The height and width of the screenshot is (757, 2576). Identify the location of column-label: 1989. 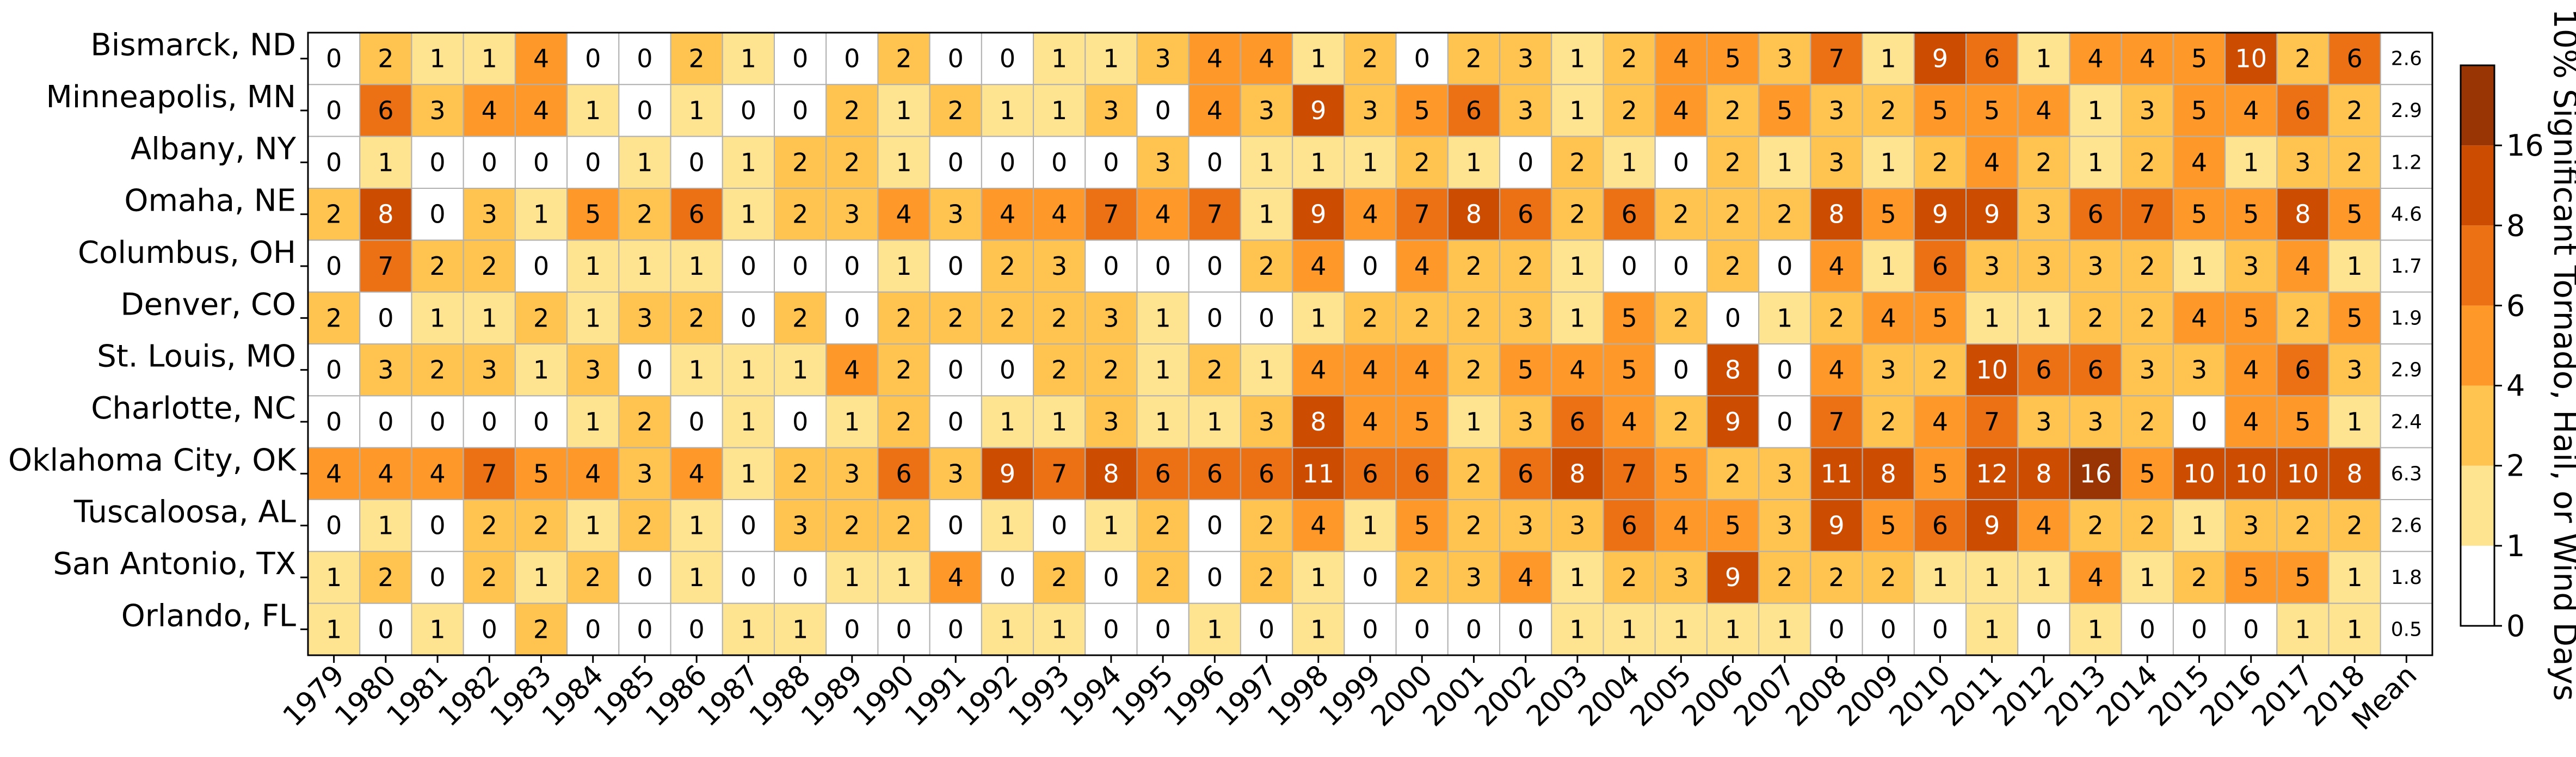
(832, 696).